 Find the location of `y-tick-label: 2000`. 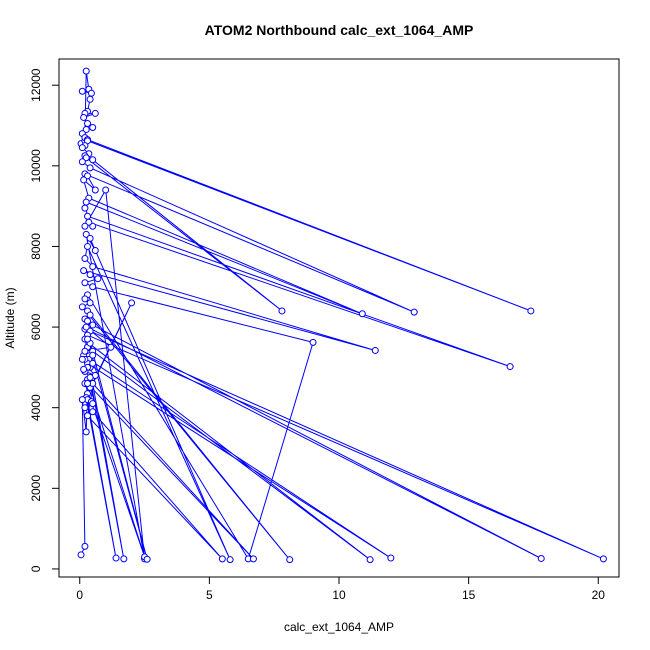

y-tick-label: 2000 is located at coordinates (36, 488).